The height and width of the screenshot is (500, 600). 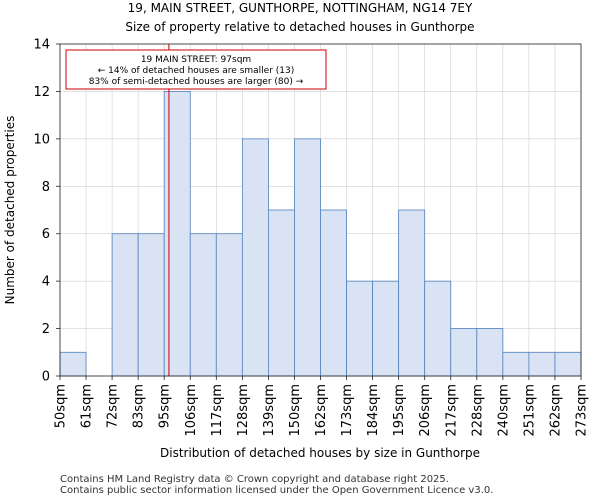 I want to click on x-tick-label: 117sqm, so click(x=217, y=410).